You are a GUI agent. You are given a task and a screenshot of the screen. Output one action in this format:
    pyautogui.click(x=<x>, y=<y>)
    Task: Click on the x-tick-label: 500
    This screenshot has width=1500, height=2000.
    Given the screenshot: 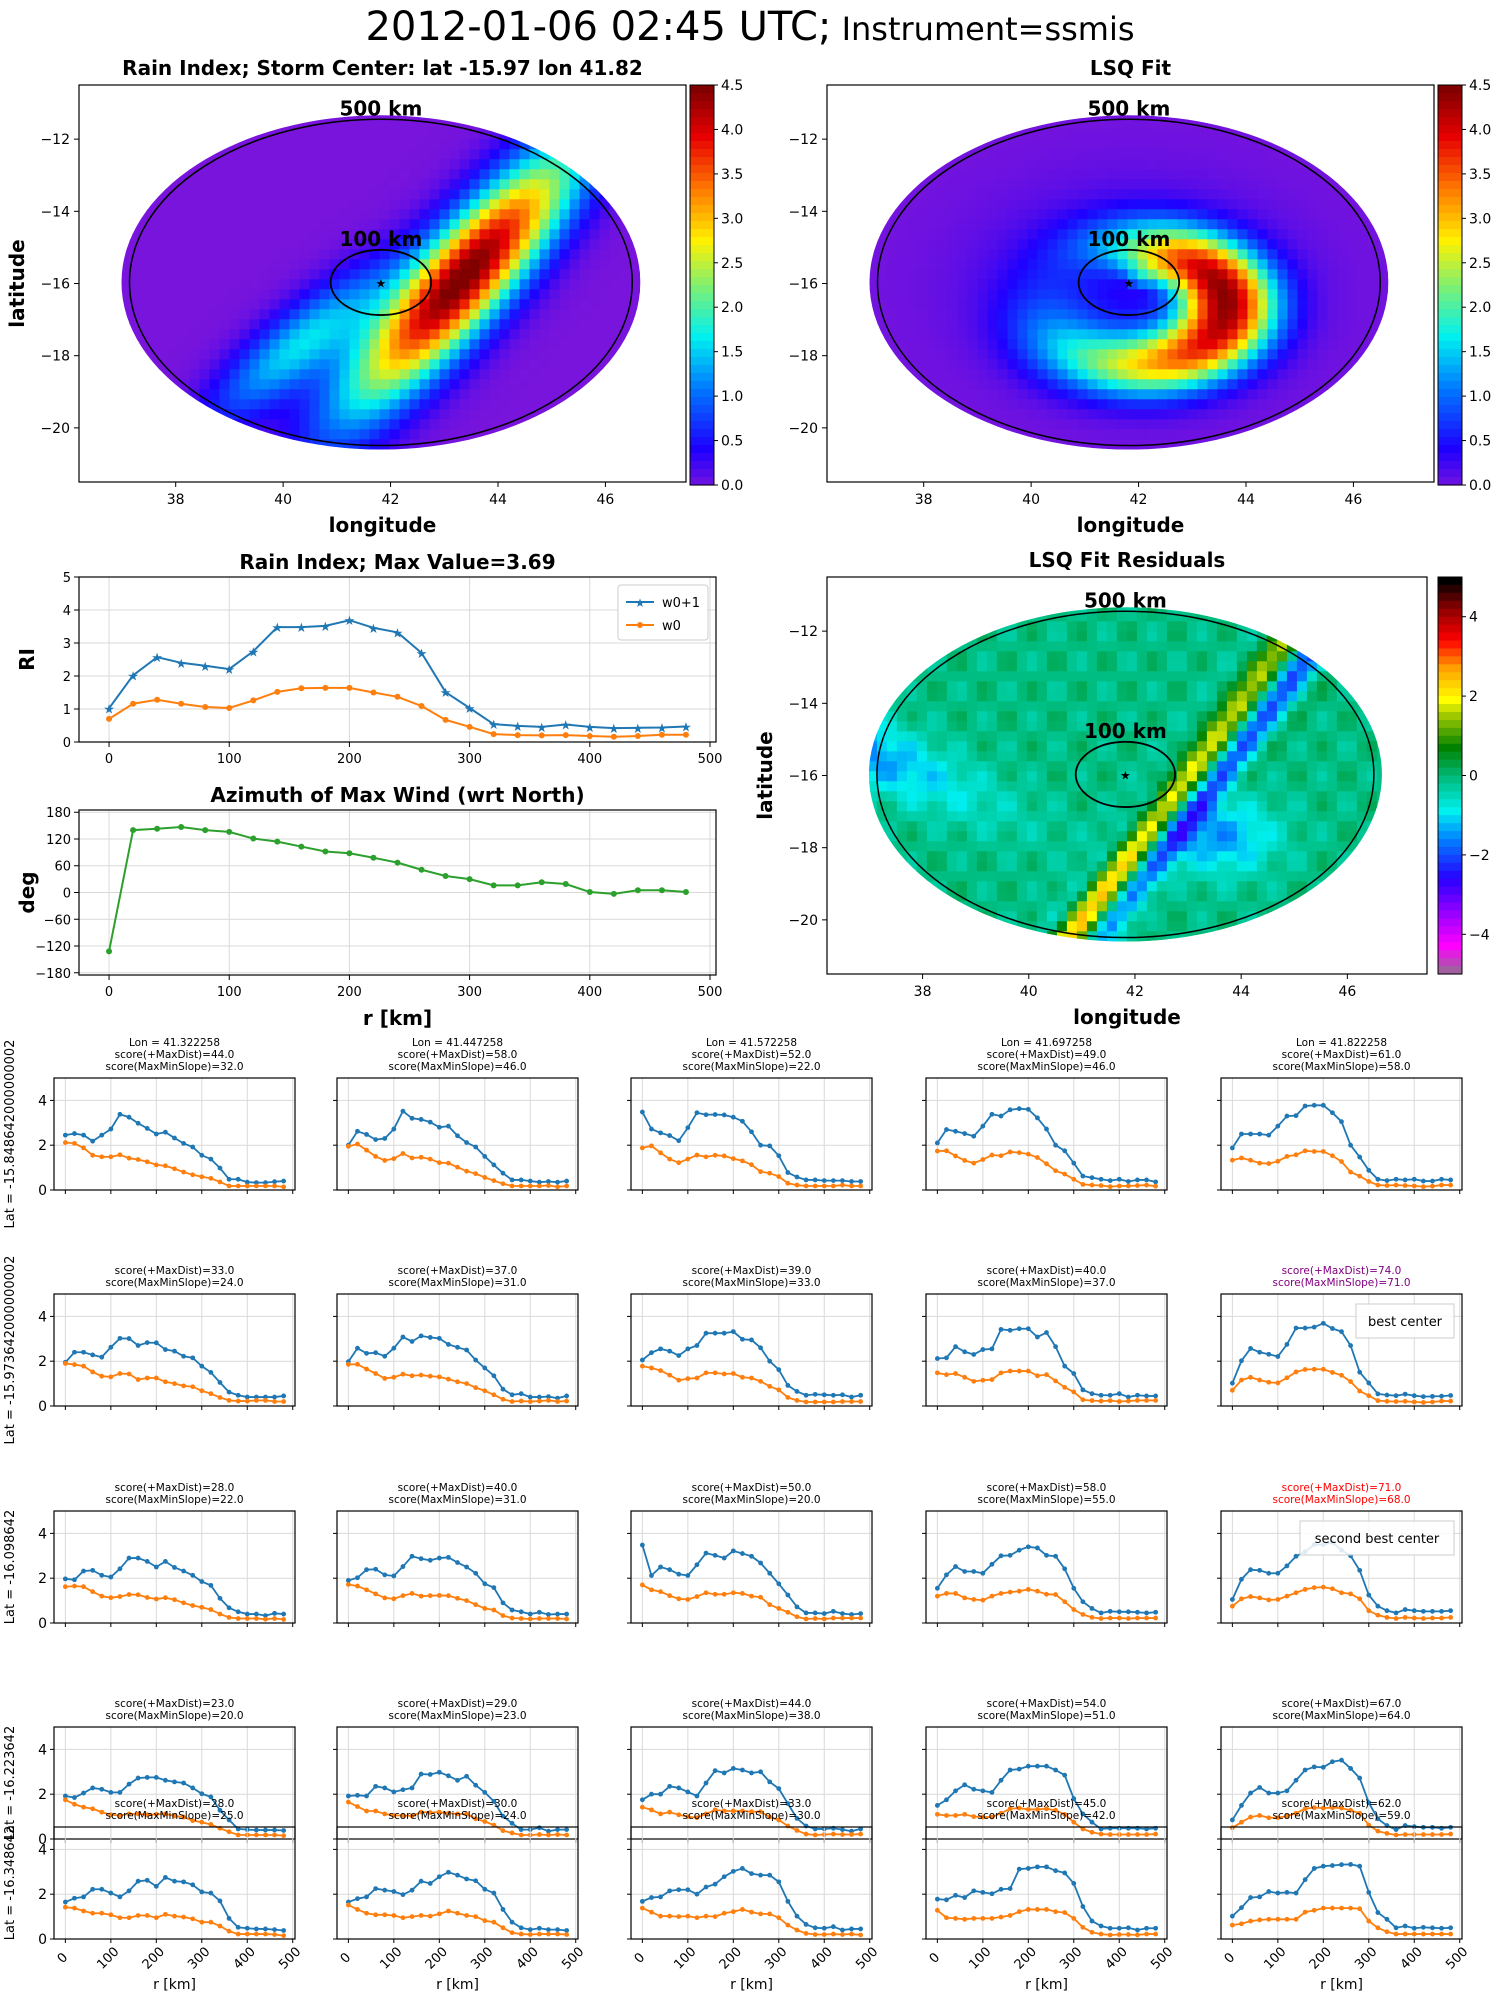 What is the action you would take?
    pyautogui.click(x=710, y=759)
    